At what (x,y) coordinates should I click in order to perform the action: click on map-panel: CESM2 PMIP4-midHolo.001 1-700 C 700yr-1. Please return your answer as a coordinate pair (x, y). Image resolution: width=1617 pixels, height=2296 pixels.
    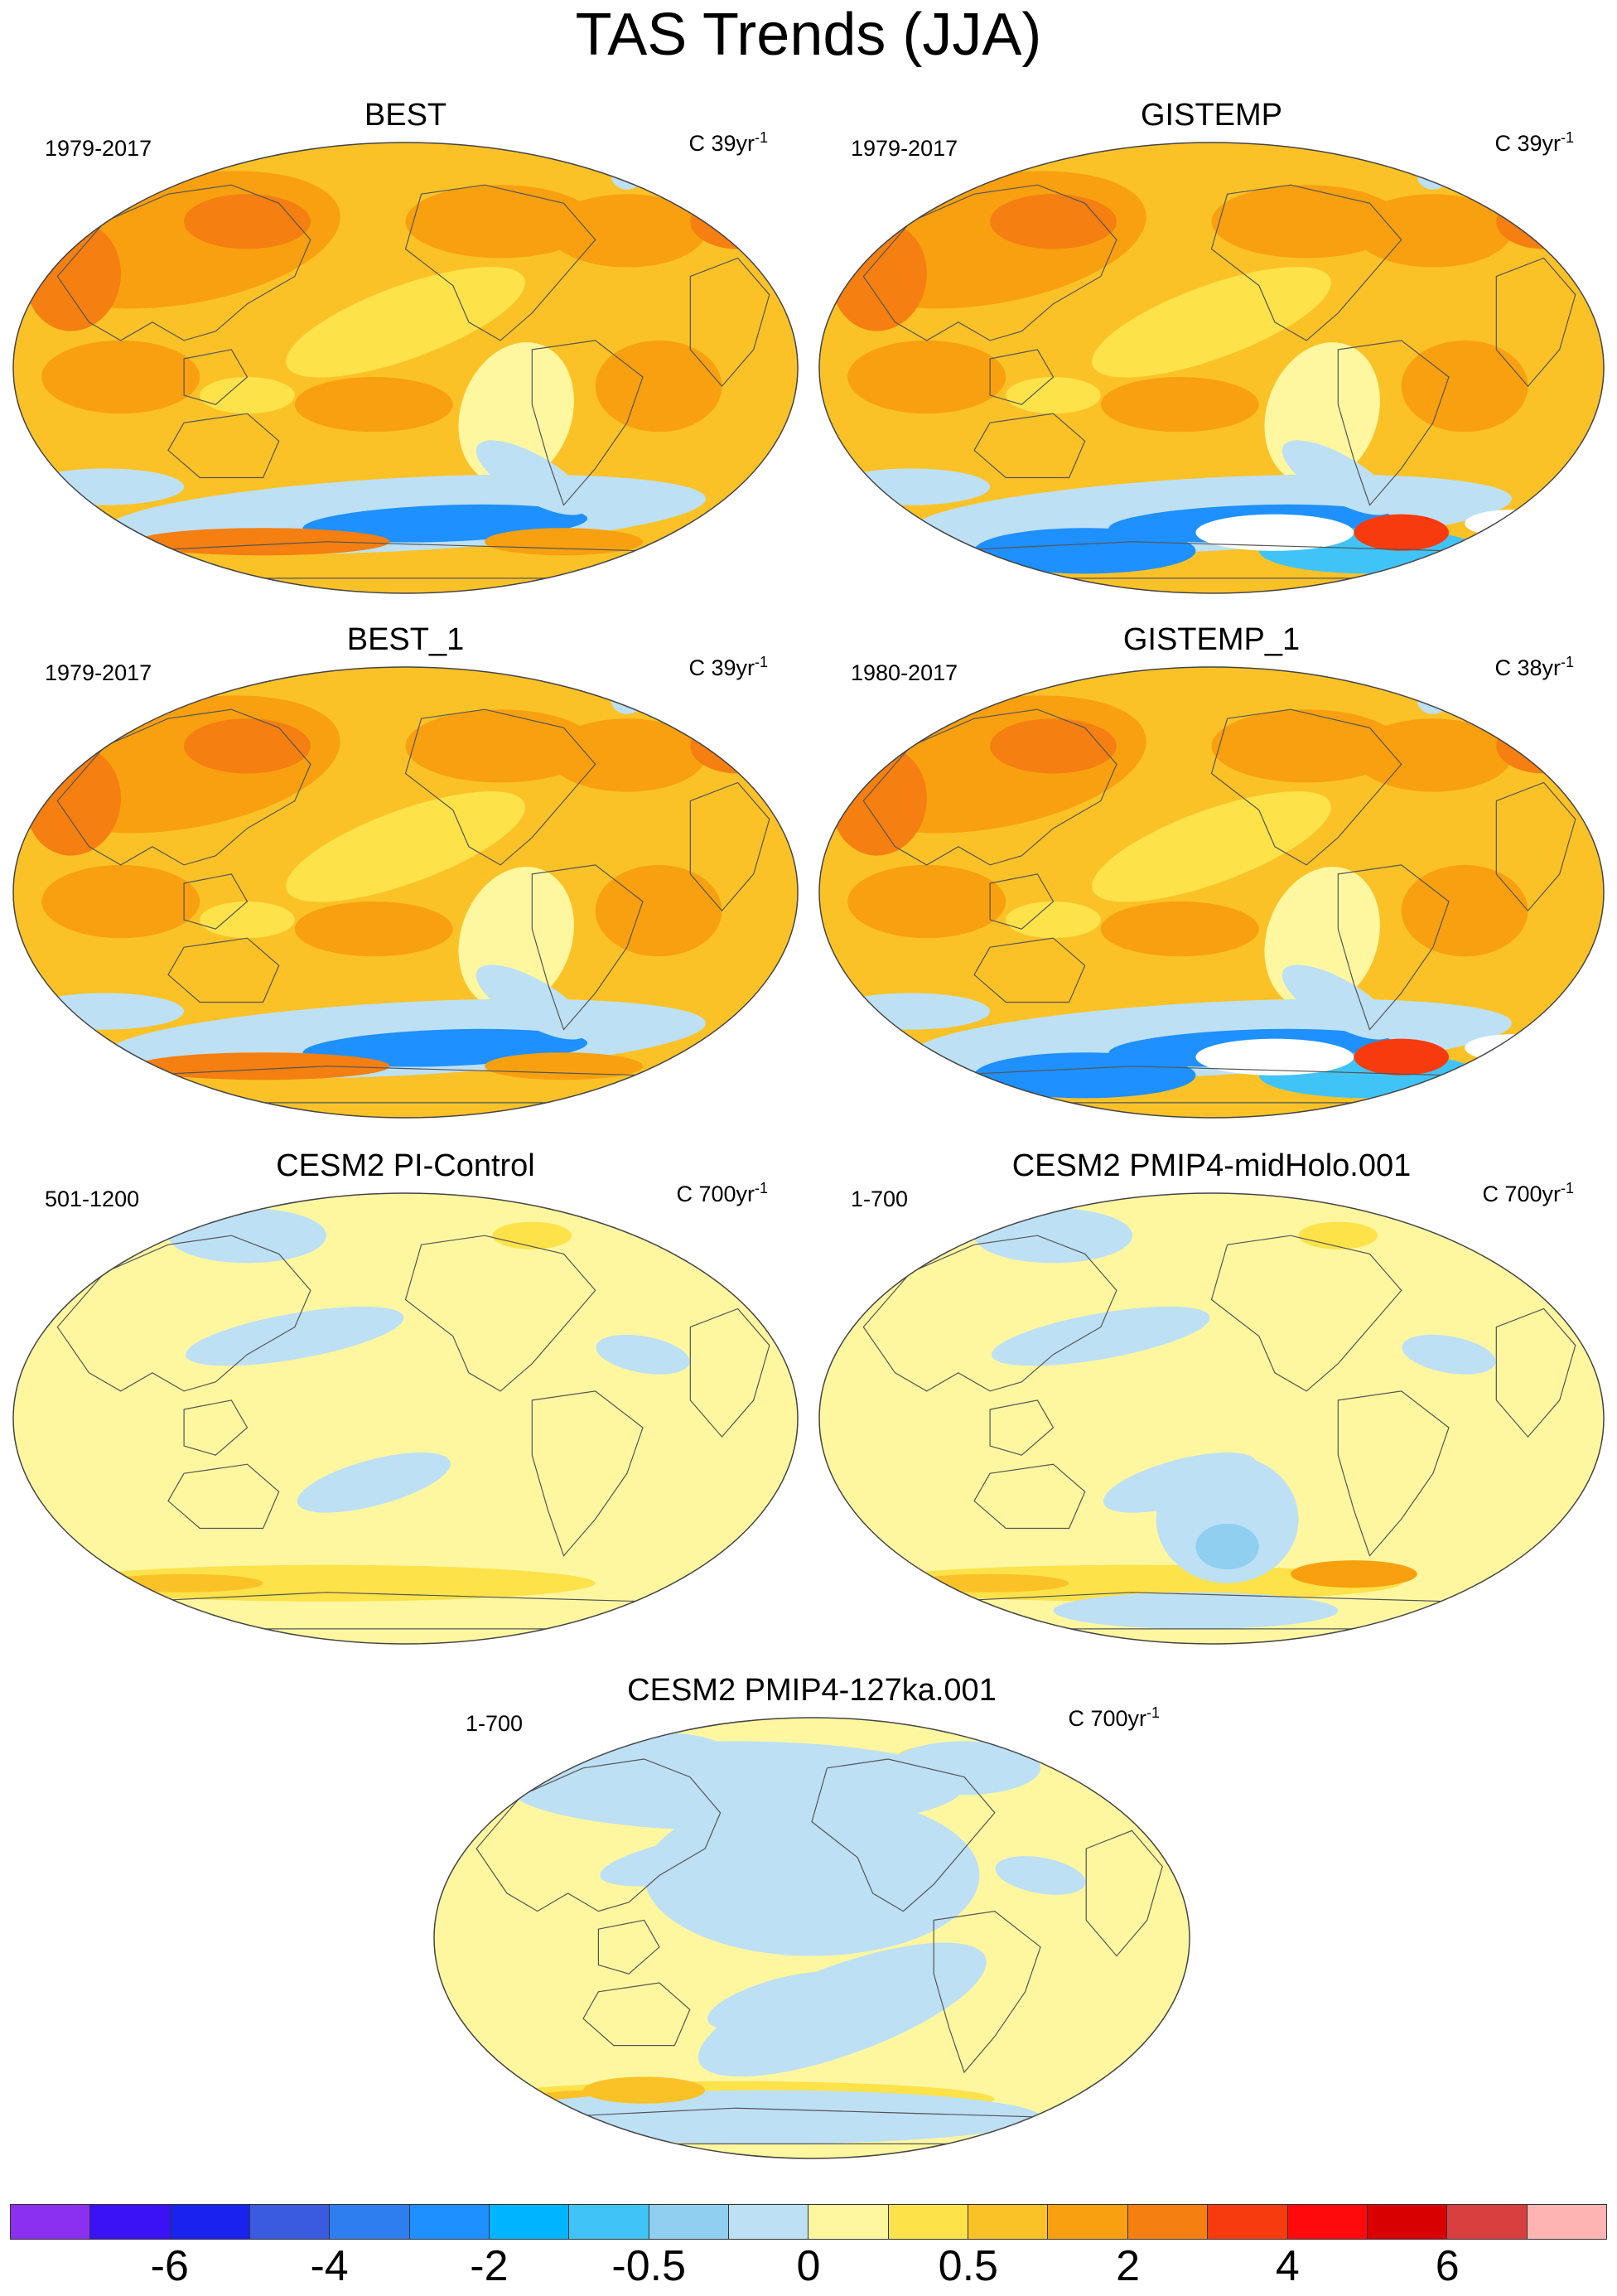
    Looking at the image, I should click on (1211, 1407).